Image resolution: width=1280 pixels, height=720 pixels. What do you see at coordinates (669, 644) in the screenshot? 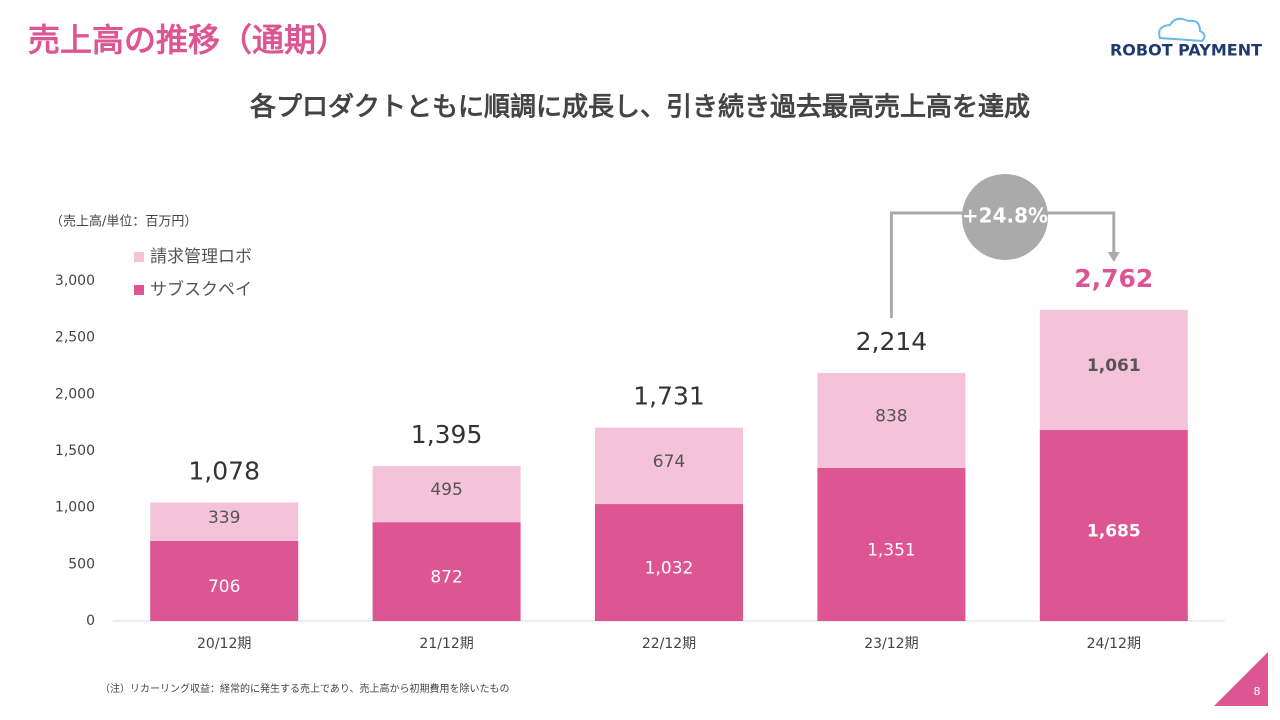
I see `x-tick-label: 22/12期` at bounding box center [669, 644].